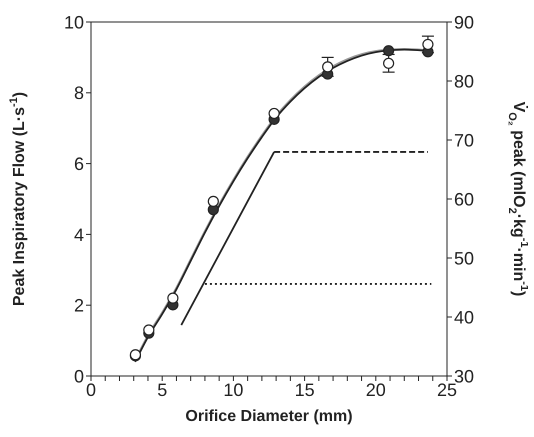 This screenshot has width=534, height=437. Describe the element at coordinates (79, 93) in the screenshot. I see `y-tick-label: 8` at that location.